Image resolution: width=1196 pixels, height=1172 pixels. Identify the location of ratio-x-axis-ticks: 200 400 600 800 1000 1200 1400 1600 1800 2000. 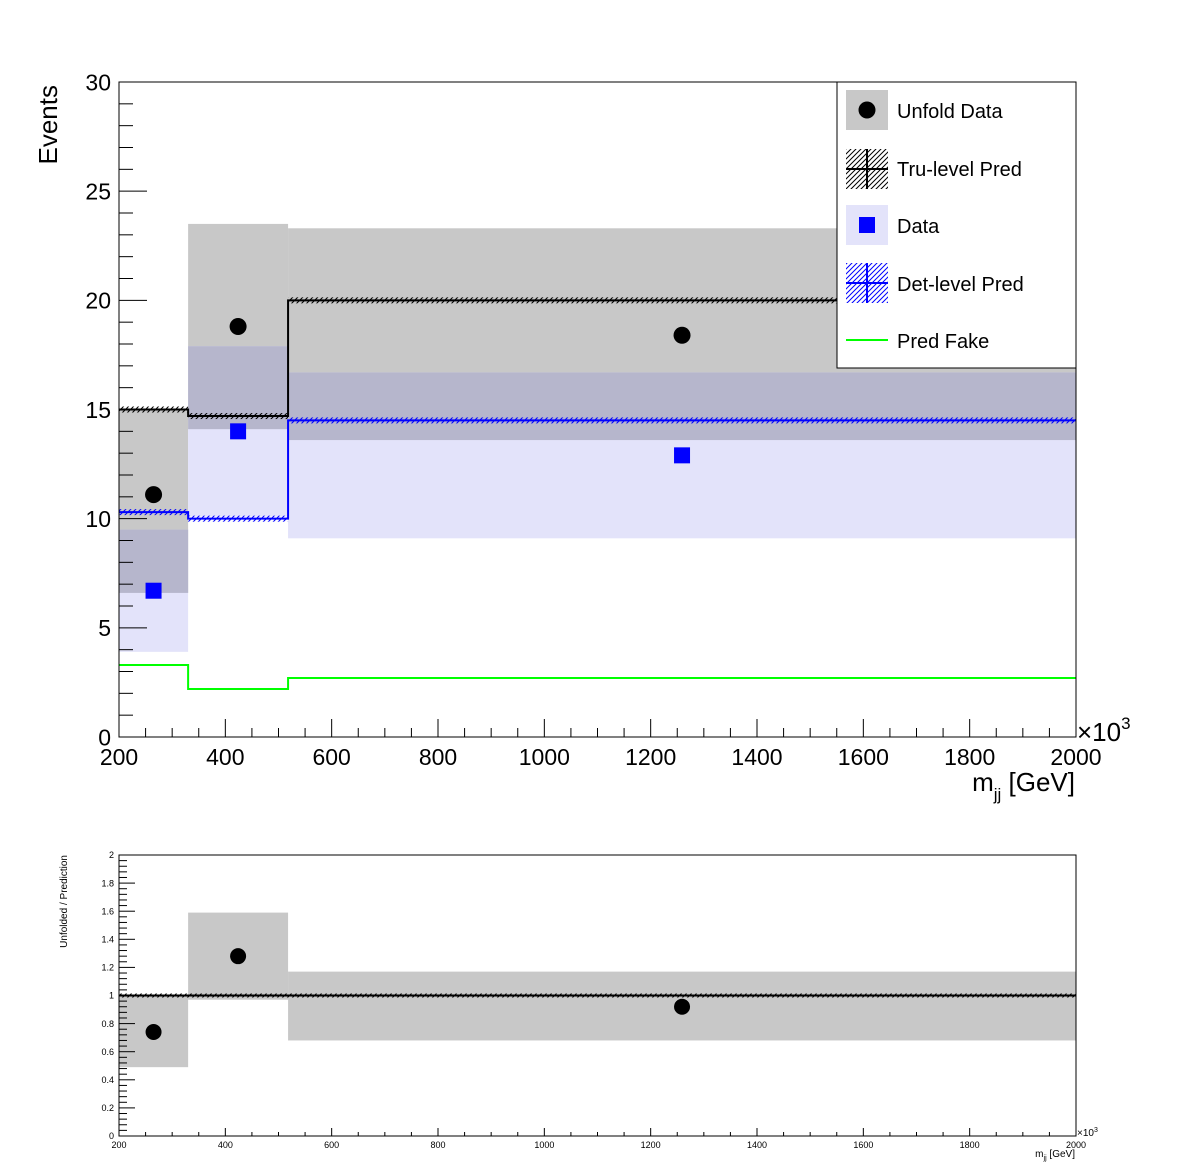
(598, 1139).